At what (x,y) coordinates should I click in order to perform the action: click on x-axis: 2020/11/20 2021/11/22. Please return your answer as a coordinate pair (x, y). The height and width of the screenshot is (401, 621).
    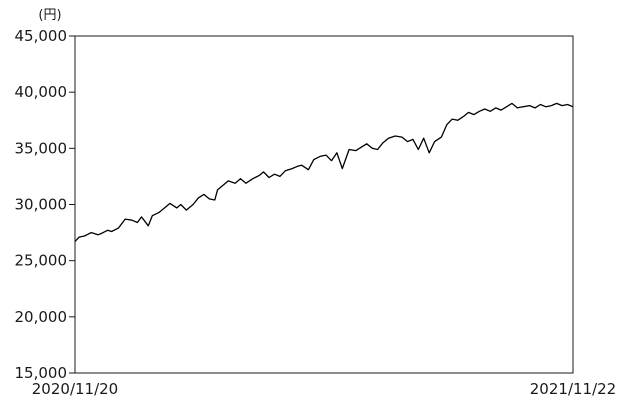
    Looking at the image, I should click on (324, 389).